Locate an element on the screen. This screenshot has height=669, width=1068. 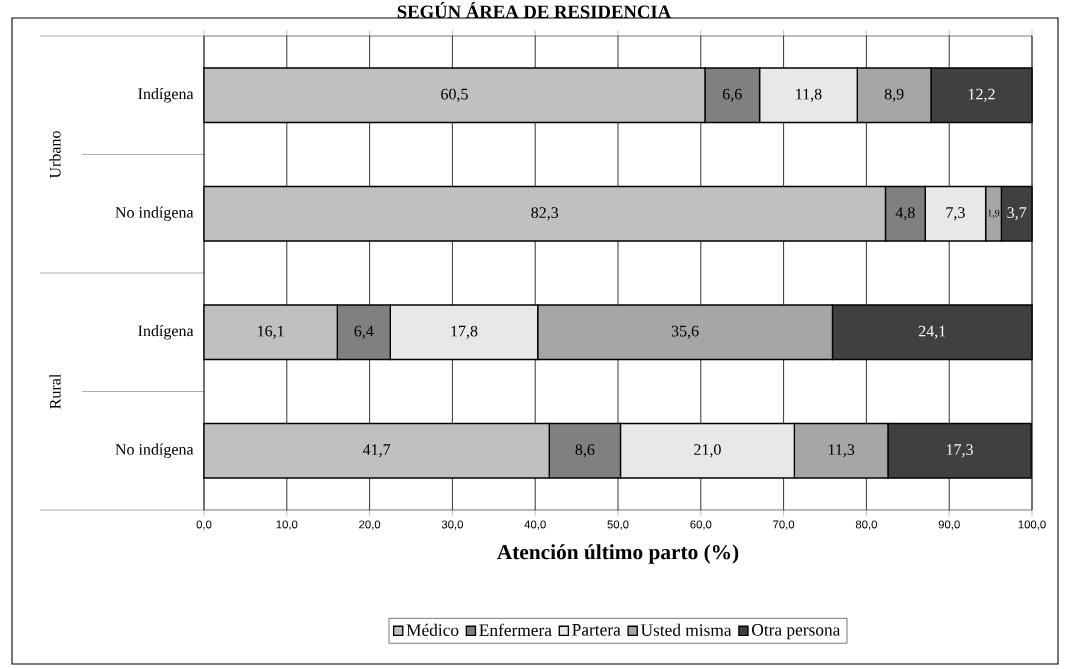
data-label: 8,9 is located at coordinates (894, 95).